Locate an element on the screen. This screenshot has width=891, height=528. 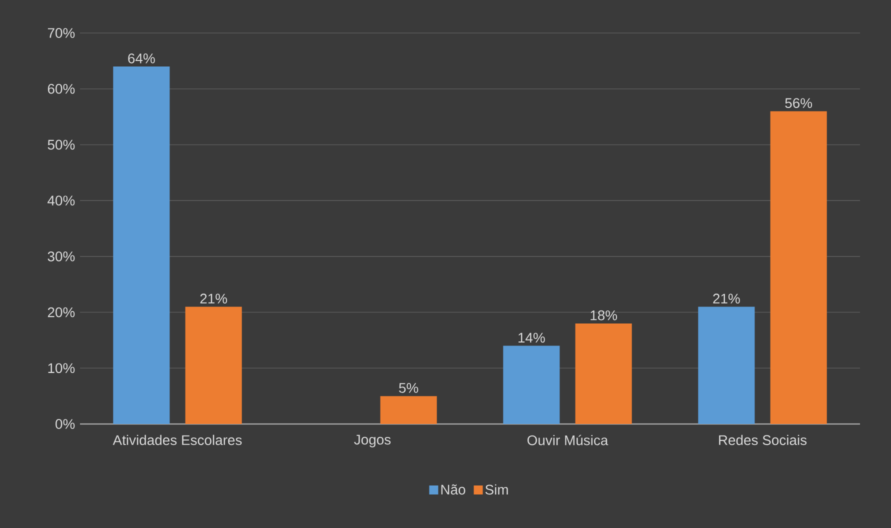
y-tick-label: 10% is located at coordinates (61, 368).